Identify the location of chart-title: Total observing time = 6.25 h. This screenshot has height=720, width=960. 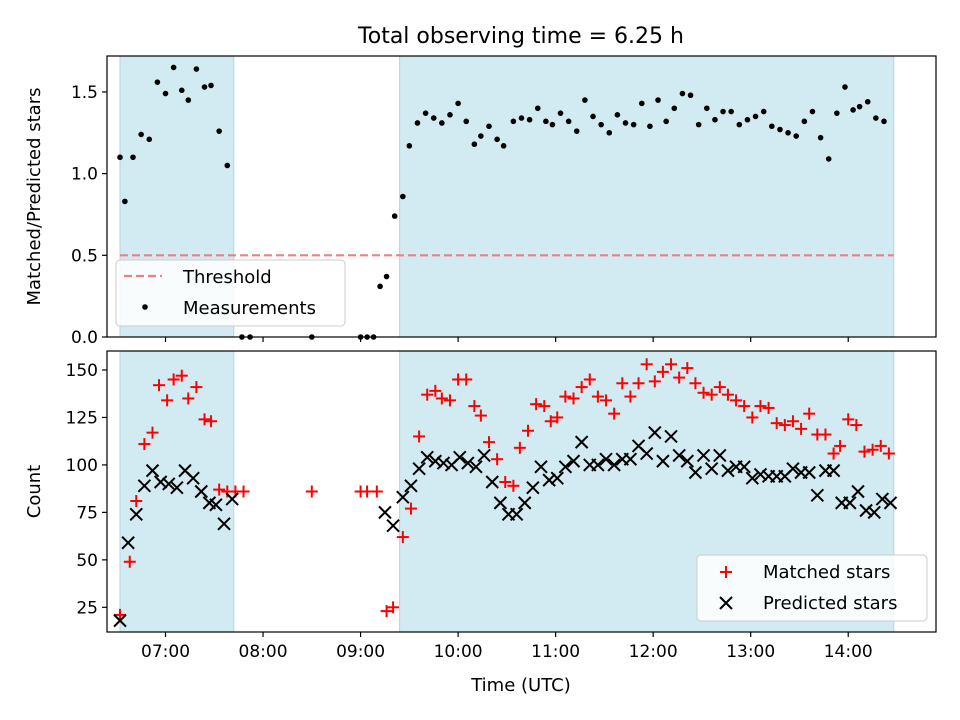
(520, 36).